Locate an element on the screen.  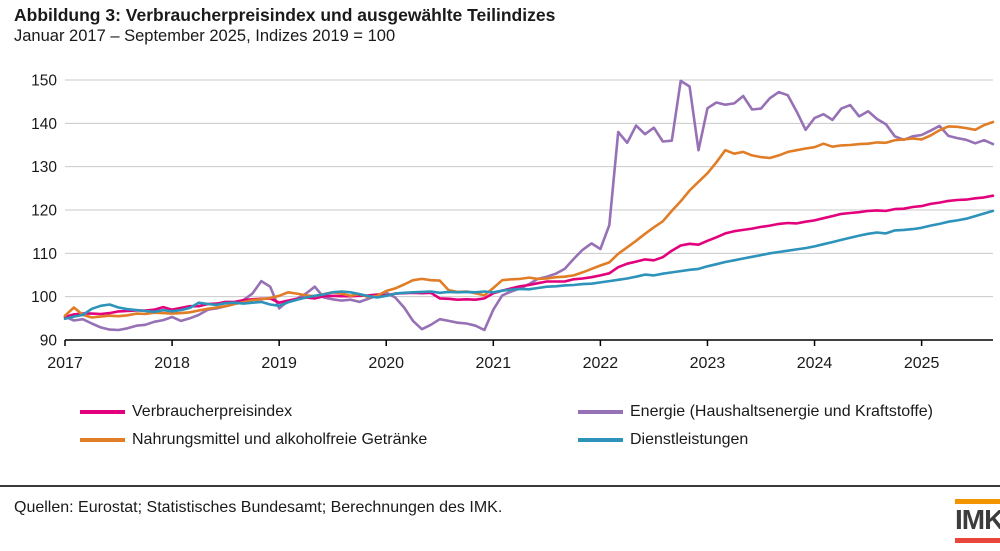
x-axis-tick-label: 2017 is located at coordinates (65, 363).